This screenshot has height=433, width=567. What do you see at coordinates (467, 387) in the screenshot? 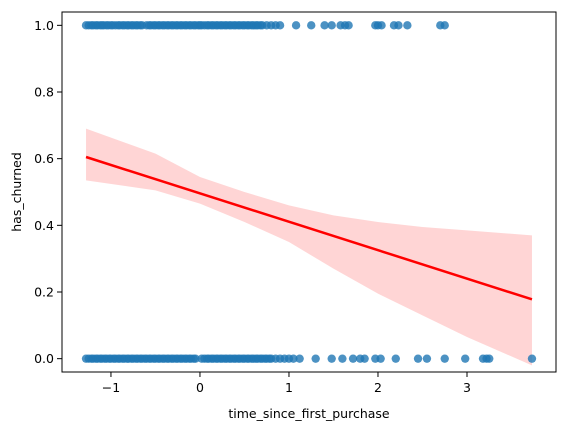
I see `x-tick-label: 3` at bounding box center [467, 387].